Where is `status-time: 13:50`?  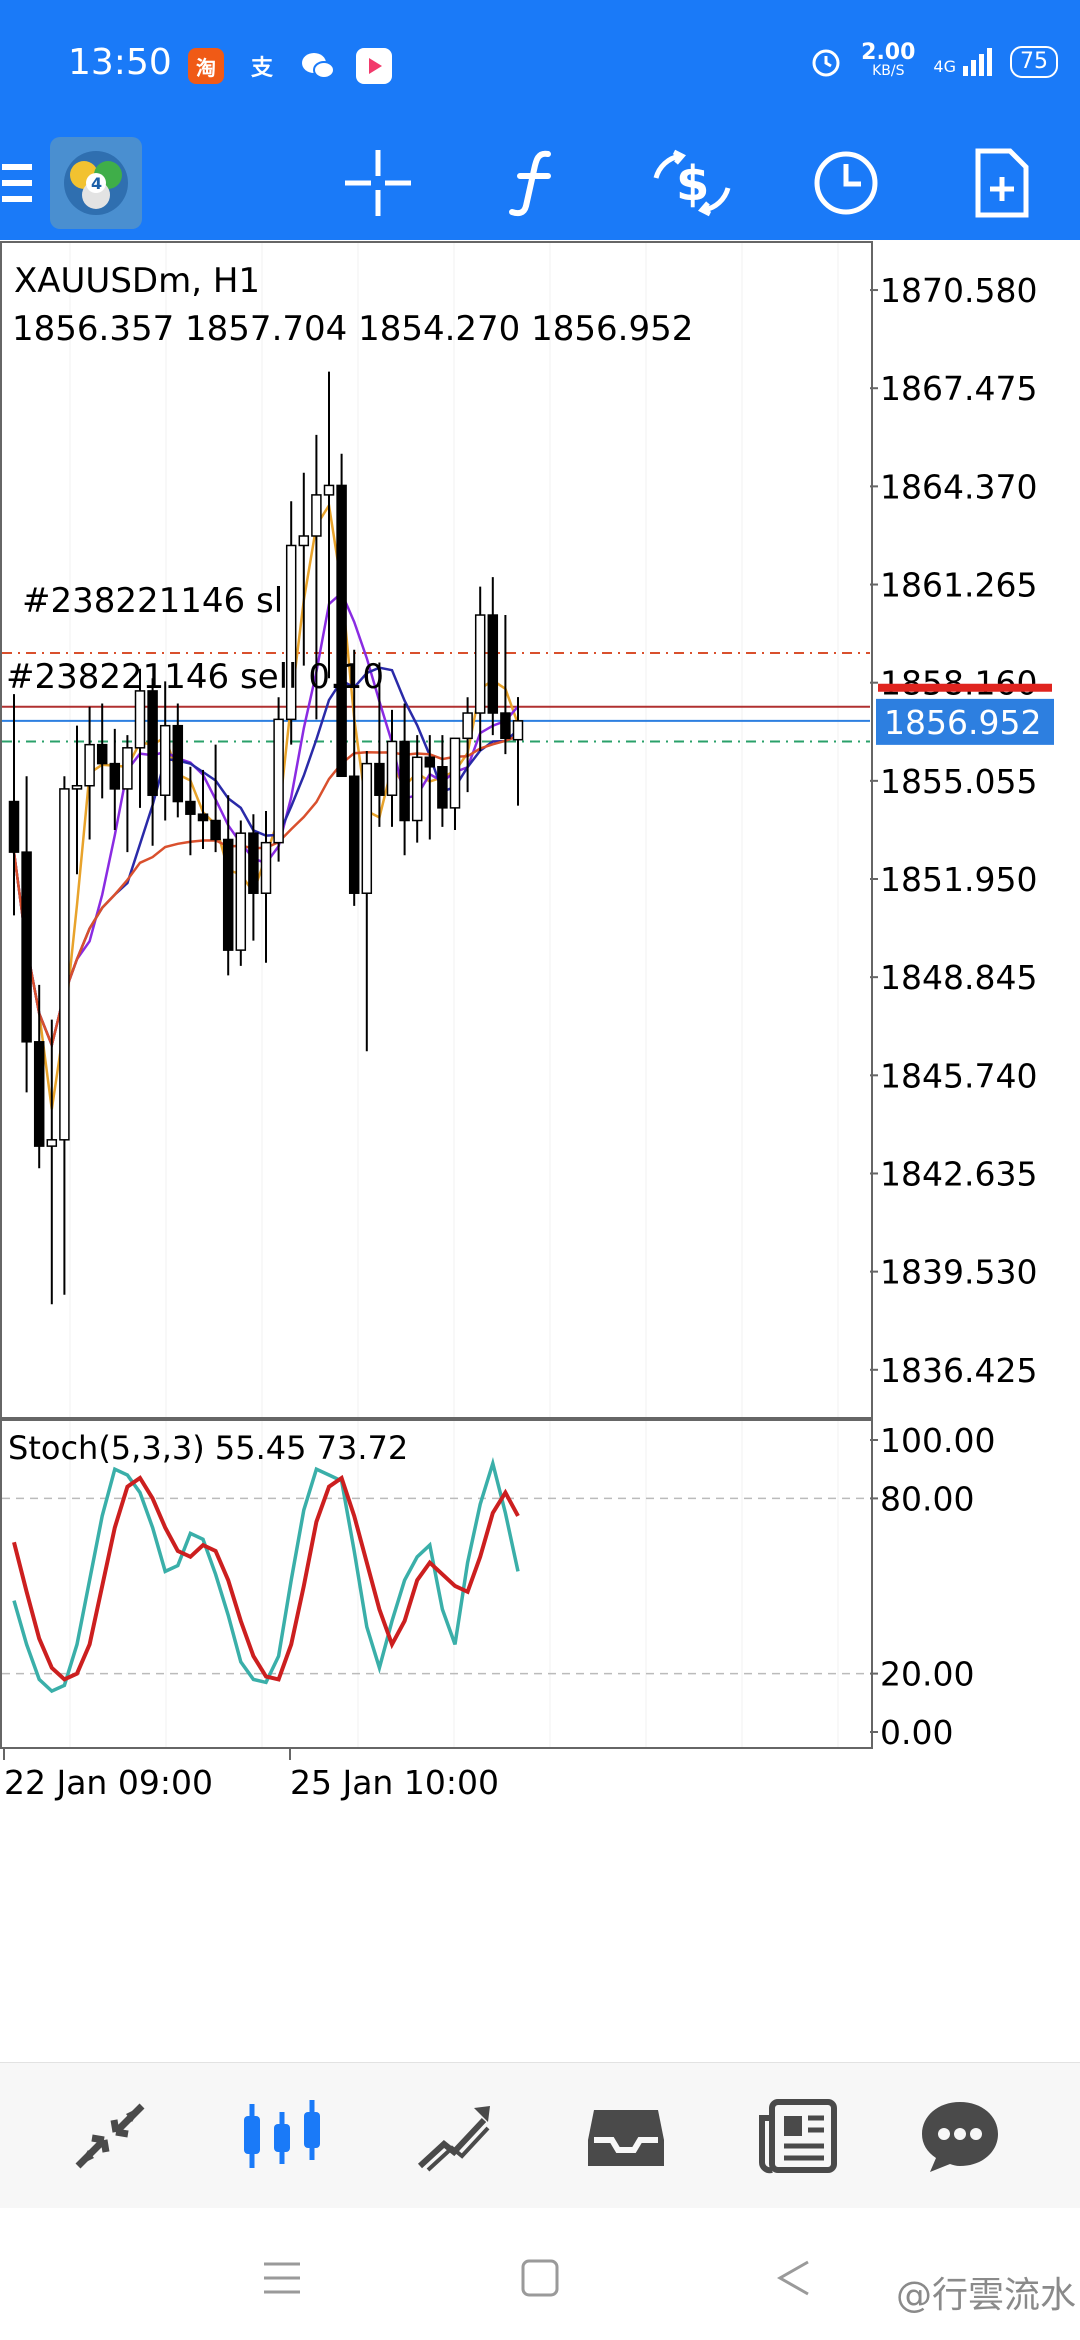 status-time: 13:50 is located at coordinates (120, 62).